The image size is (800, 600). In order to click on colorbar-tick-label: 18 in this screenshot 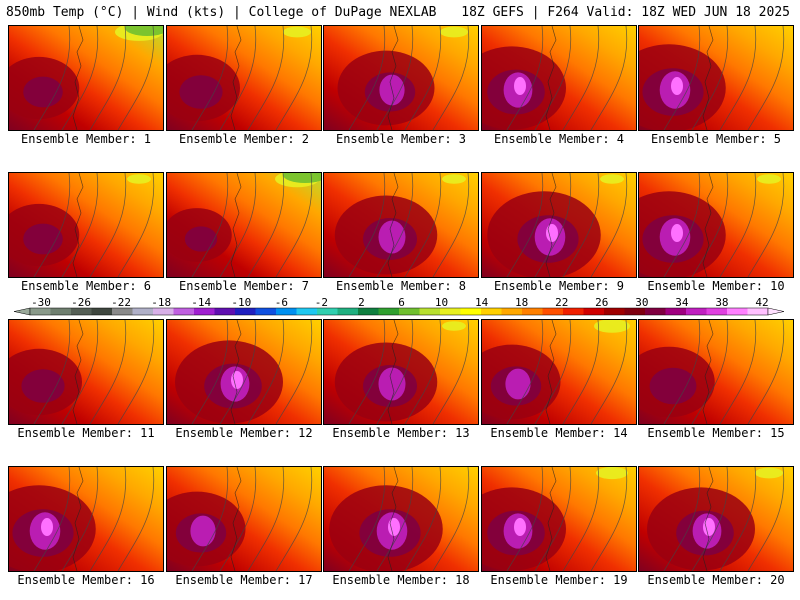, I will do `click(522, 302)`.